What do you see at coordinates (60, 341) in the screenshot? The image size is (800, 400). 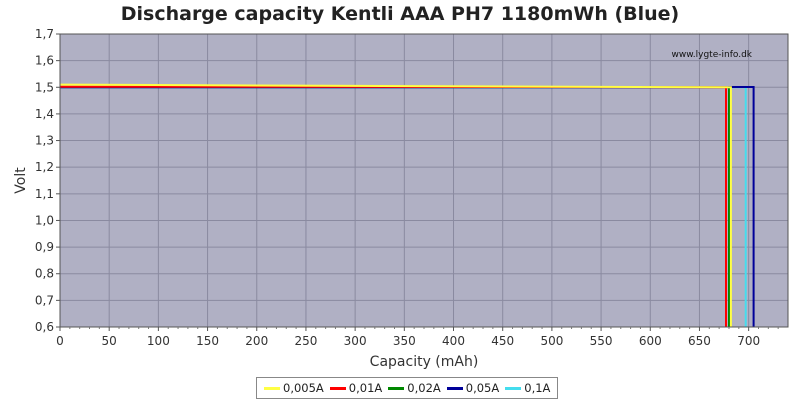 I see `x-tick-label: 0` at bounding box center [60, 341].